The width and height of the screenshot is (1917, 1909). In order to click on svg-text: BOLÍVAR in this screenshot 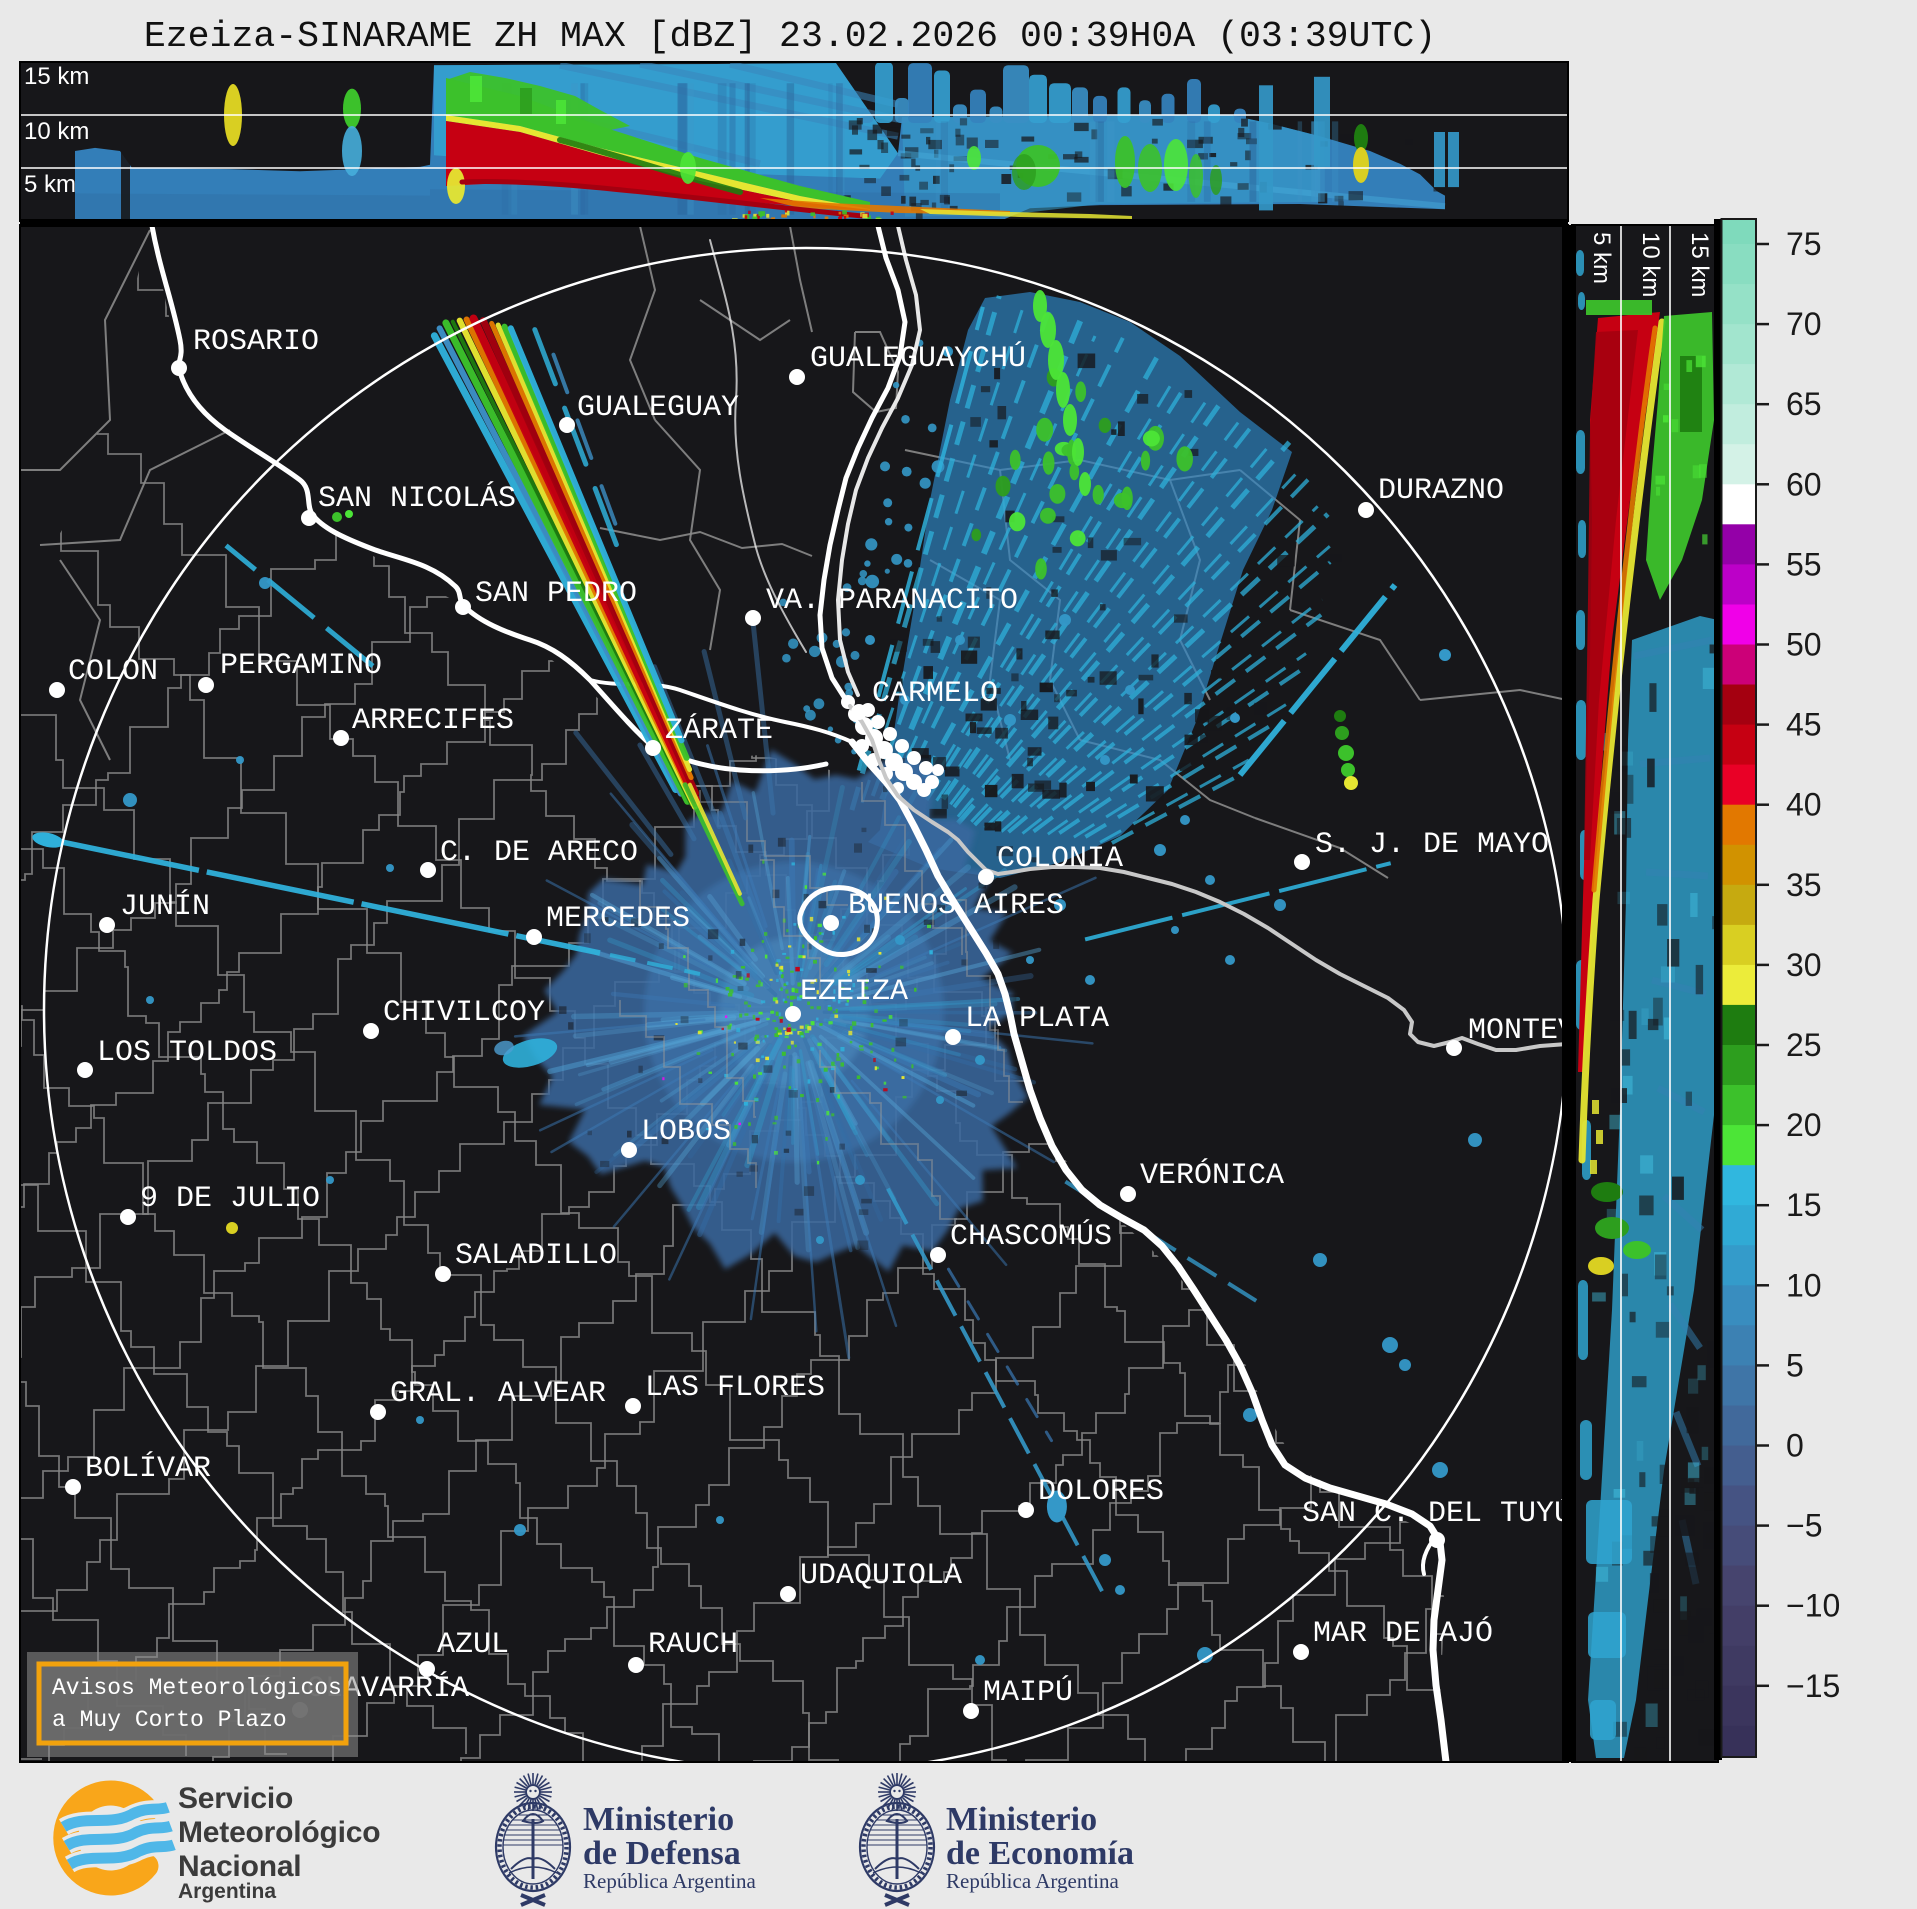, I will do `click(148, 1468)`.